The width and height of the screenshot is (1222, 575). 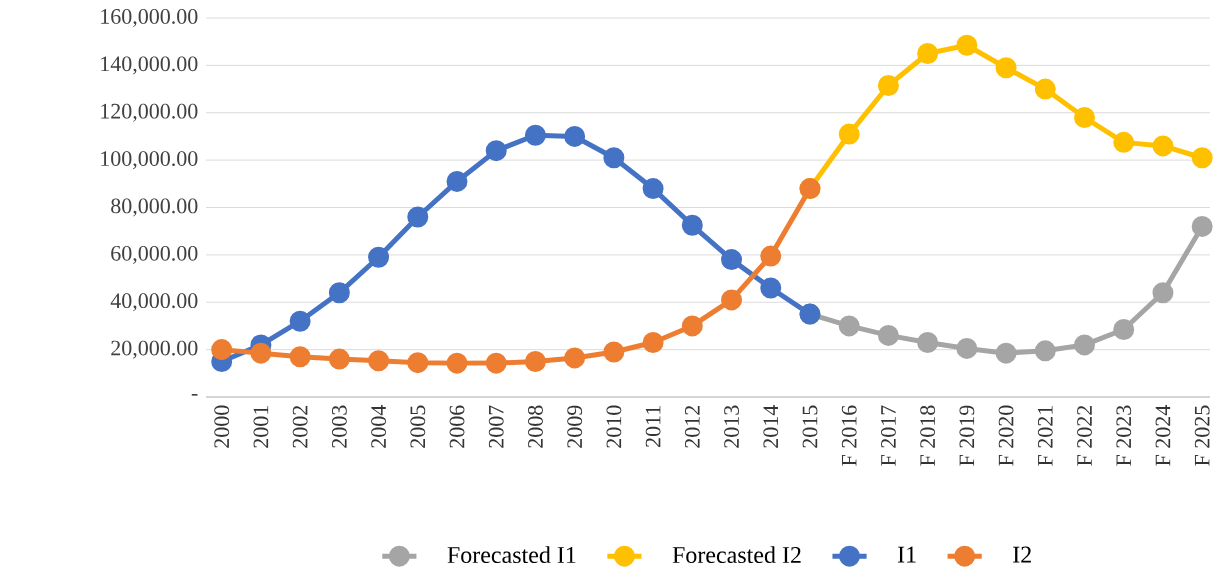 What do you see at coordinates (1022, 554) in the screenshot?
I see `legend-label: I2` at bounding box center [1022, 554].